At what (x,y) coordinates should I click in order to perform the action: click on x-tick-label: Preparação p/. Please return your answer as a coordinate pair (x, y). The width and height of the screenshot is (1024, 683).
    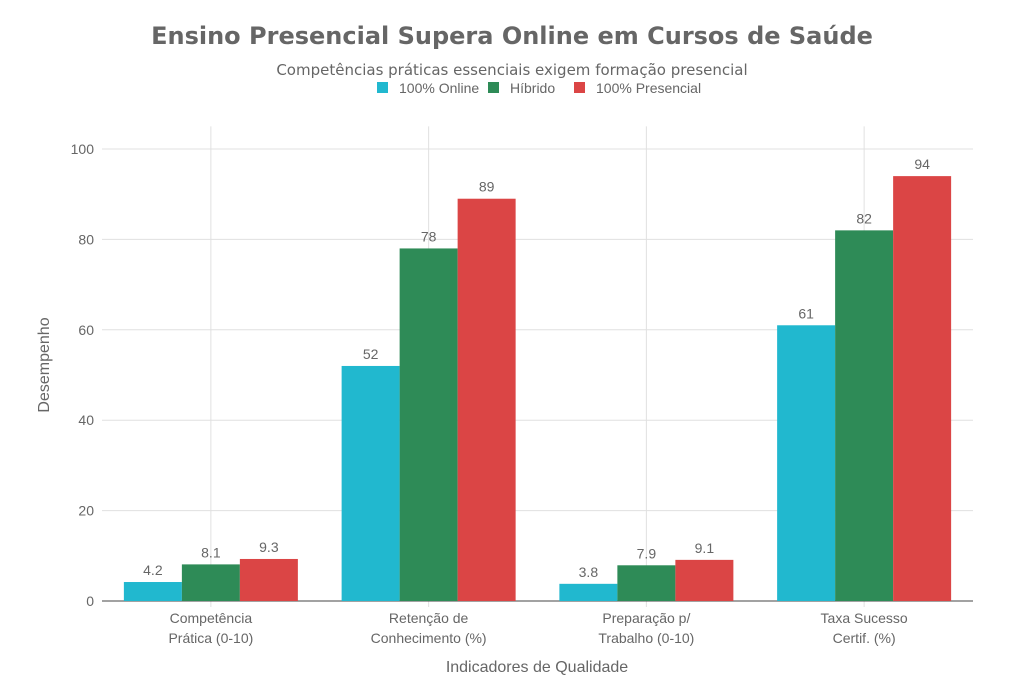
    Looking at the image, I should click on (646, 618).